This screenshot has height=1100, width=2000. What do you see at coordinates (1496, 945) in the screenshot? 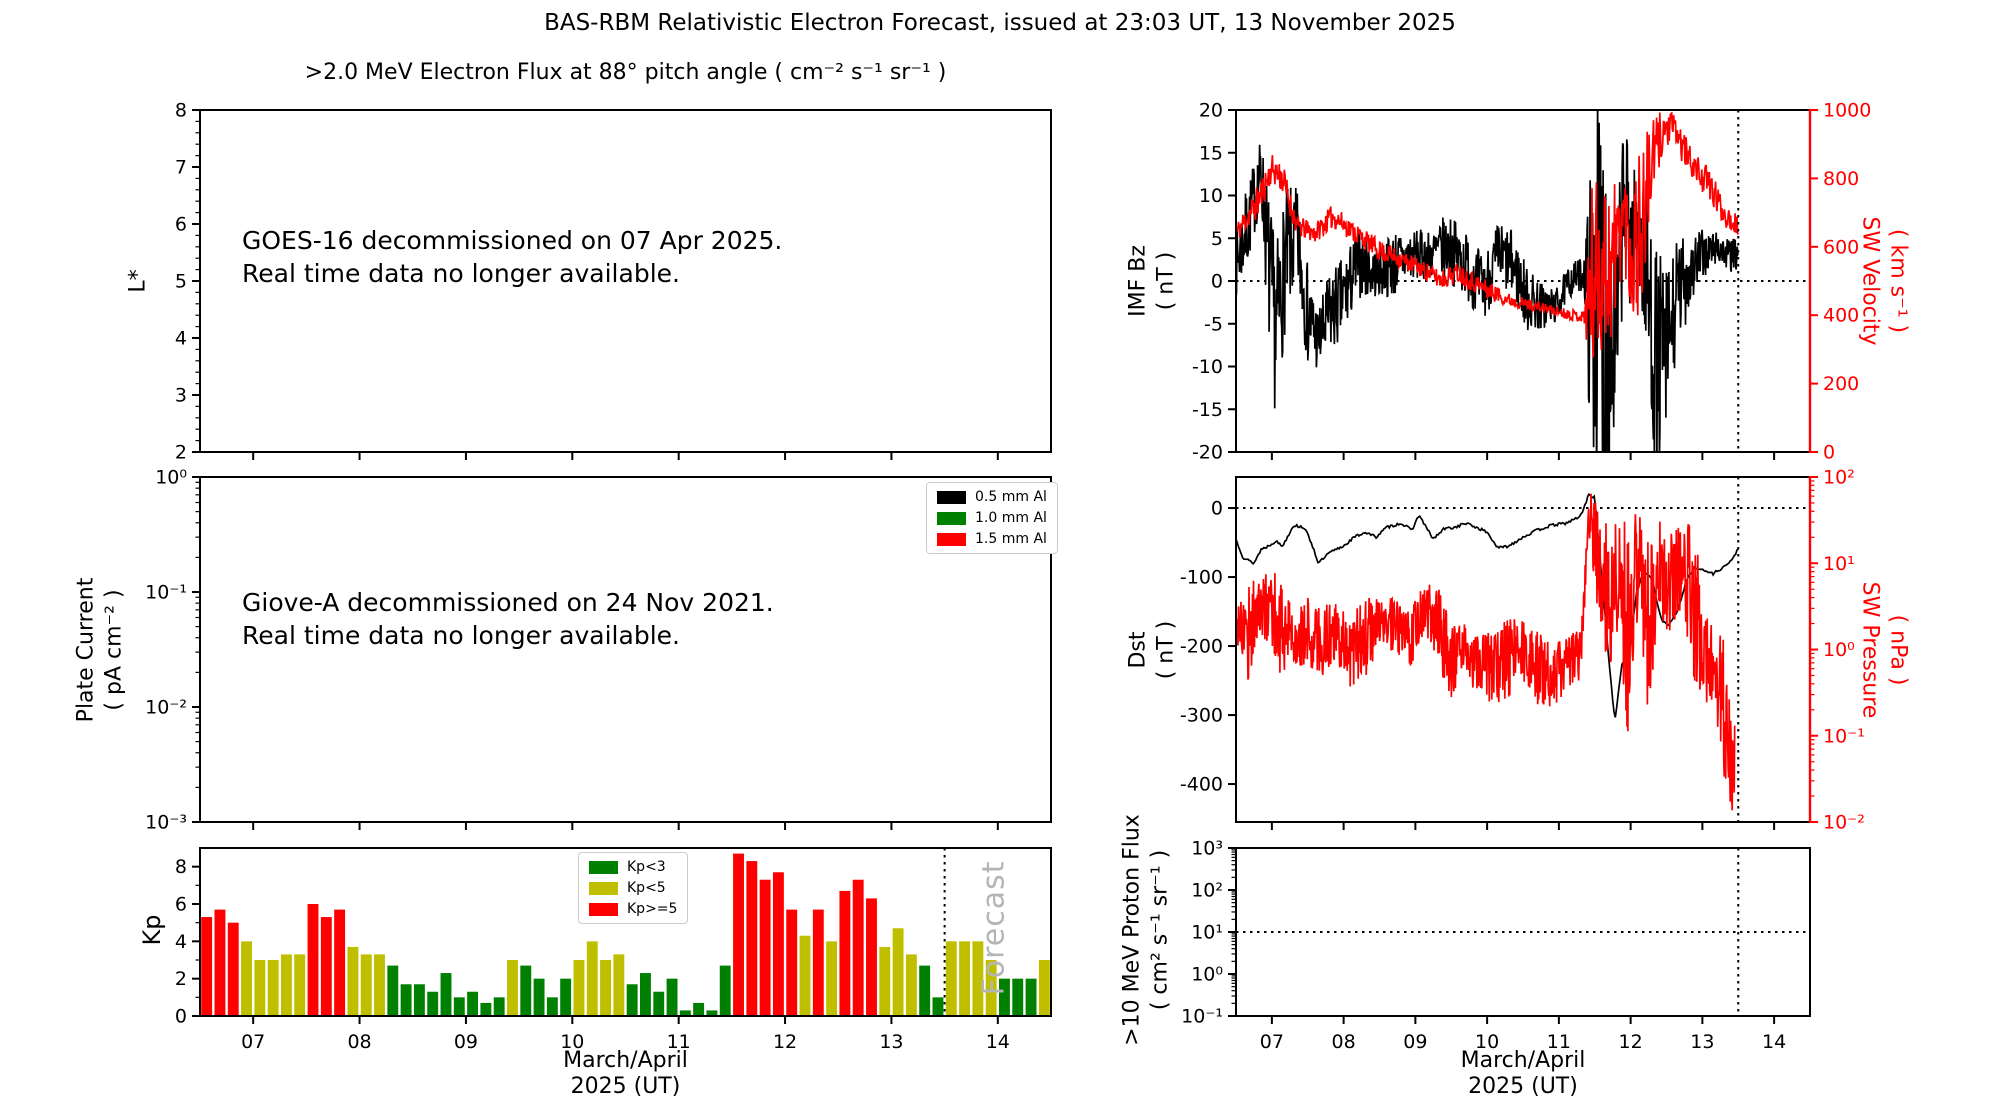
I see `proton-flux-panel: 07 08 09 10 11 12 13 14 10³ 10² 10¹ 10⁰ 10⁻¹` at bounding box center [1496, 945].